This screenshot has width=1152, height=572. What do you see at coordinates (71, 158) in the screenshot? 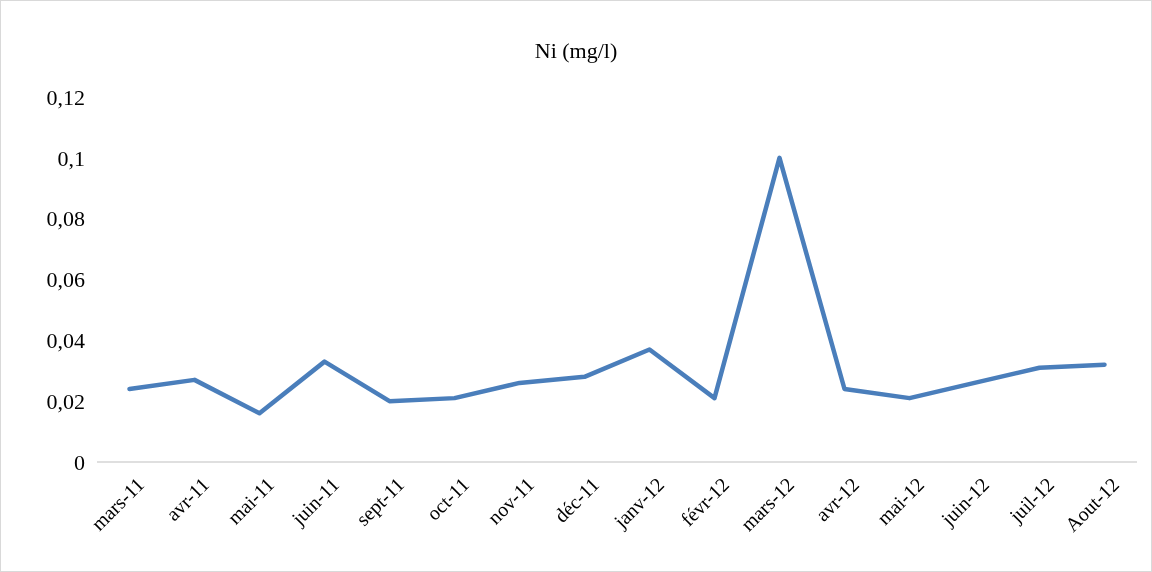
I see `y-tick-label: 0,1` at bounding box center [71, 158].